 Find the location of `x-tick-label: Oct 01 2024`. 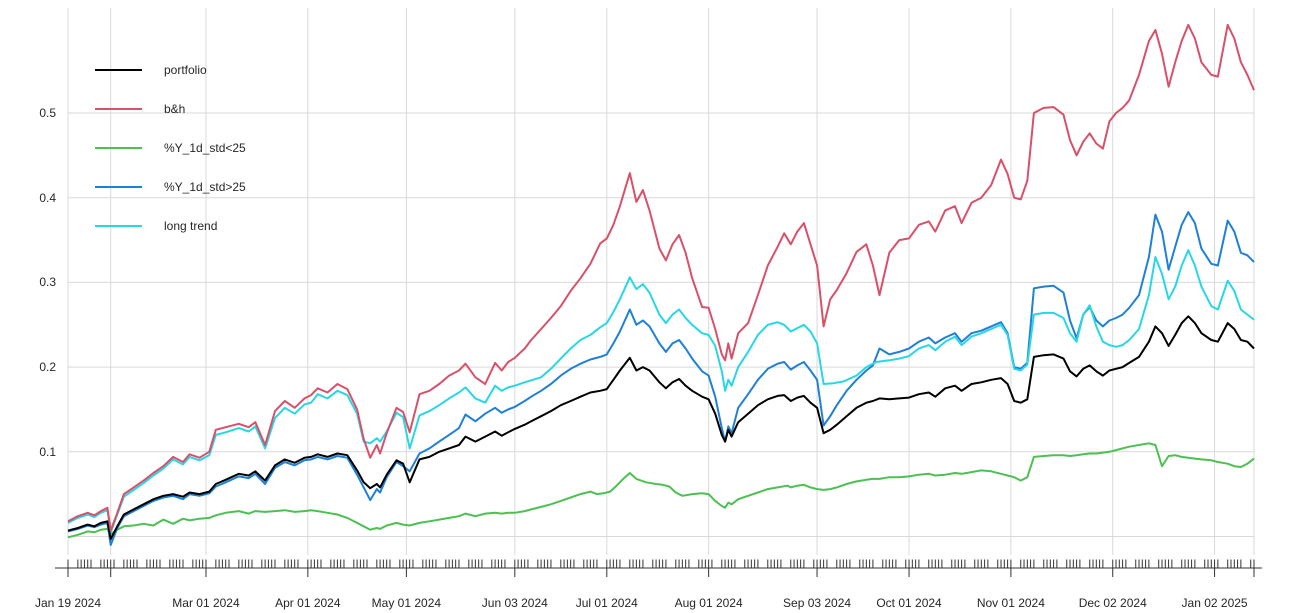

x-tick-label: Oct 01 2024 is located at coordinates (909, 603).